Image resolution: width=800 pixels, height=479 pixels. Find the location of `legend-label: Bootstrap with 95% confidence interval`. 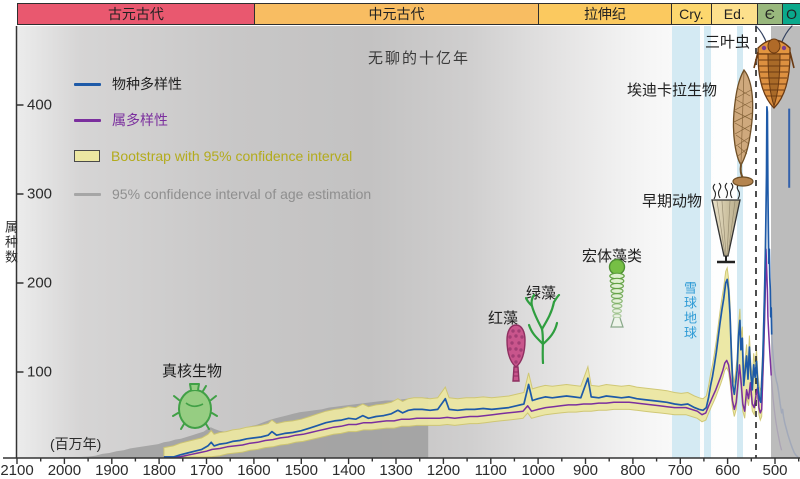

legend-label: Bootstrap with 95% confidence interval is located at coordinates (232, 156).